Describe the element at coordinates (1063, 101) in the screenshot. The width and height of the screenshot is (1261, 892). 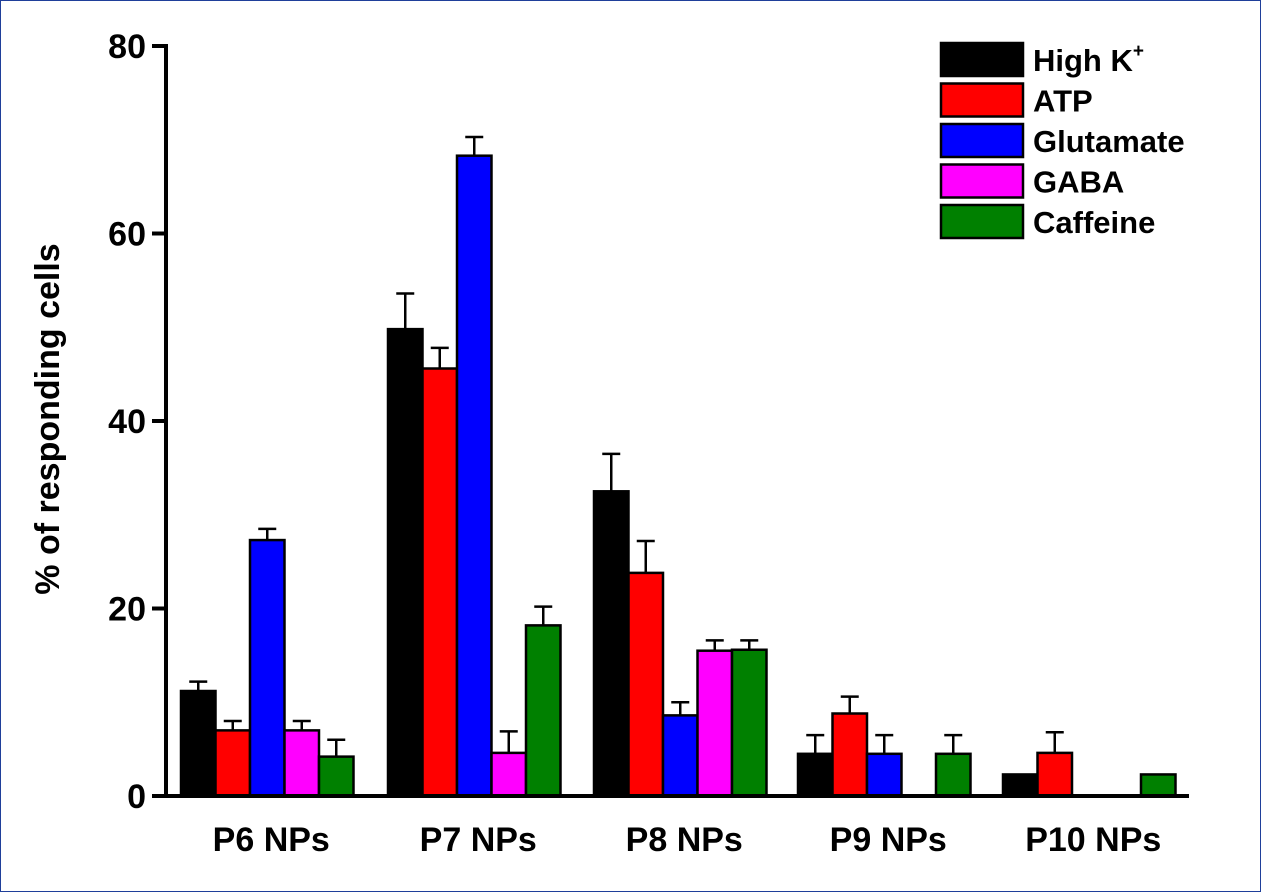
I see `legend-label: ATP` at that location.